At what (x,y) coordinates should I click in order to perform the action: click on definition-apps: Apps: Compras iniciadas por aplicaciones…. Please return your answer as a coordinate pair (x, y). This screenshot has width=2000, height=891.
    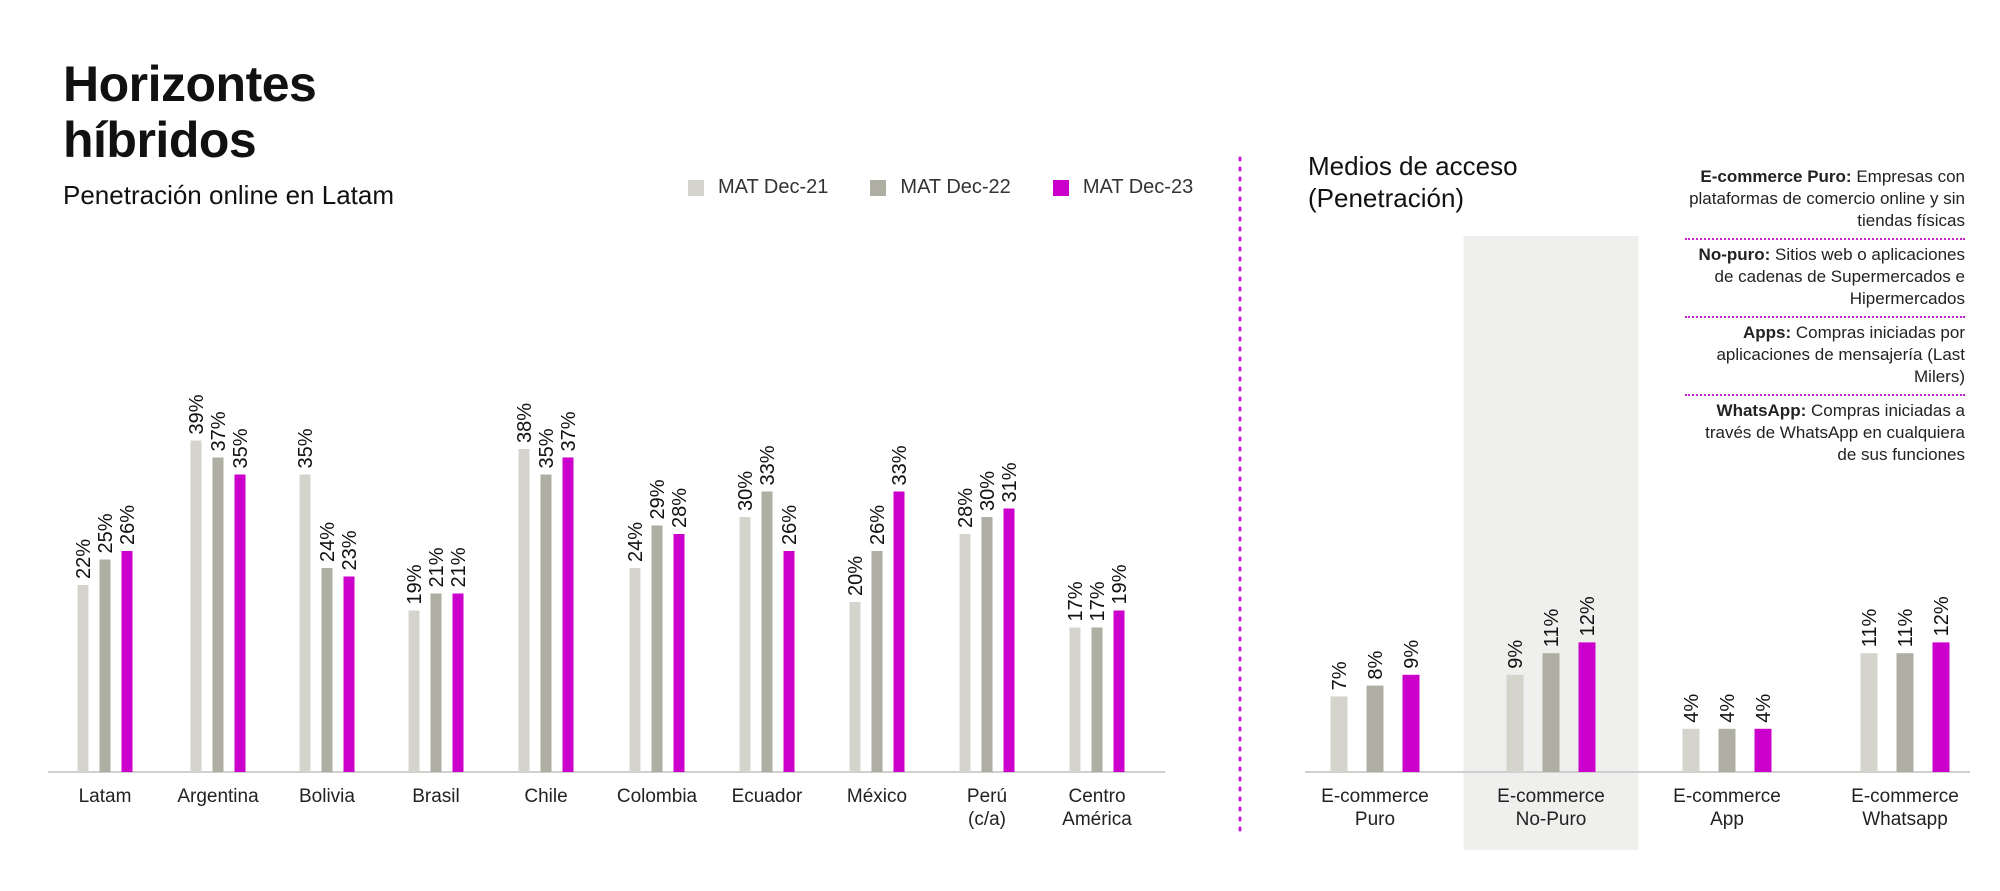
    Looking at the image, I should click on (1825, 357).